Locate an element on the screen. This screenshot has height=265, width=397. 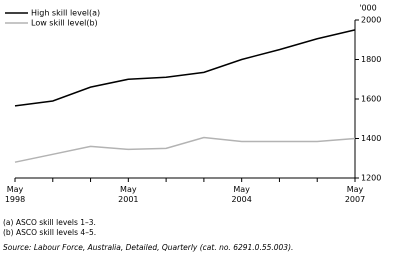
legend-label: Low skill level(b) is located at coordinates (64, 23).